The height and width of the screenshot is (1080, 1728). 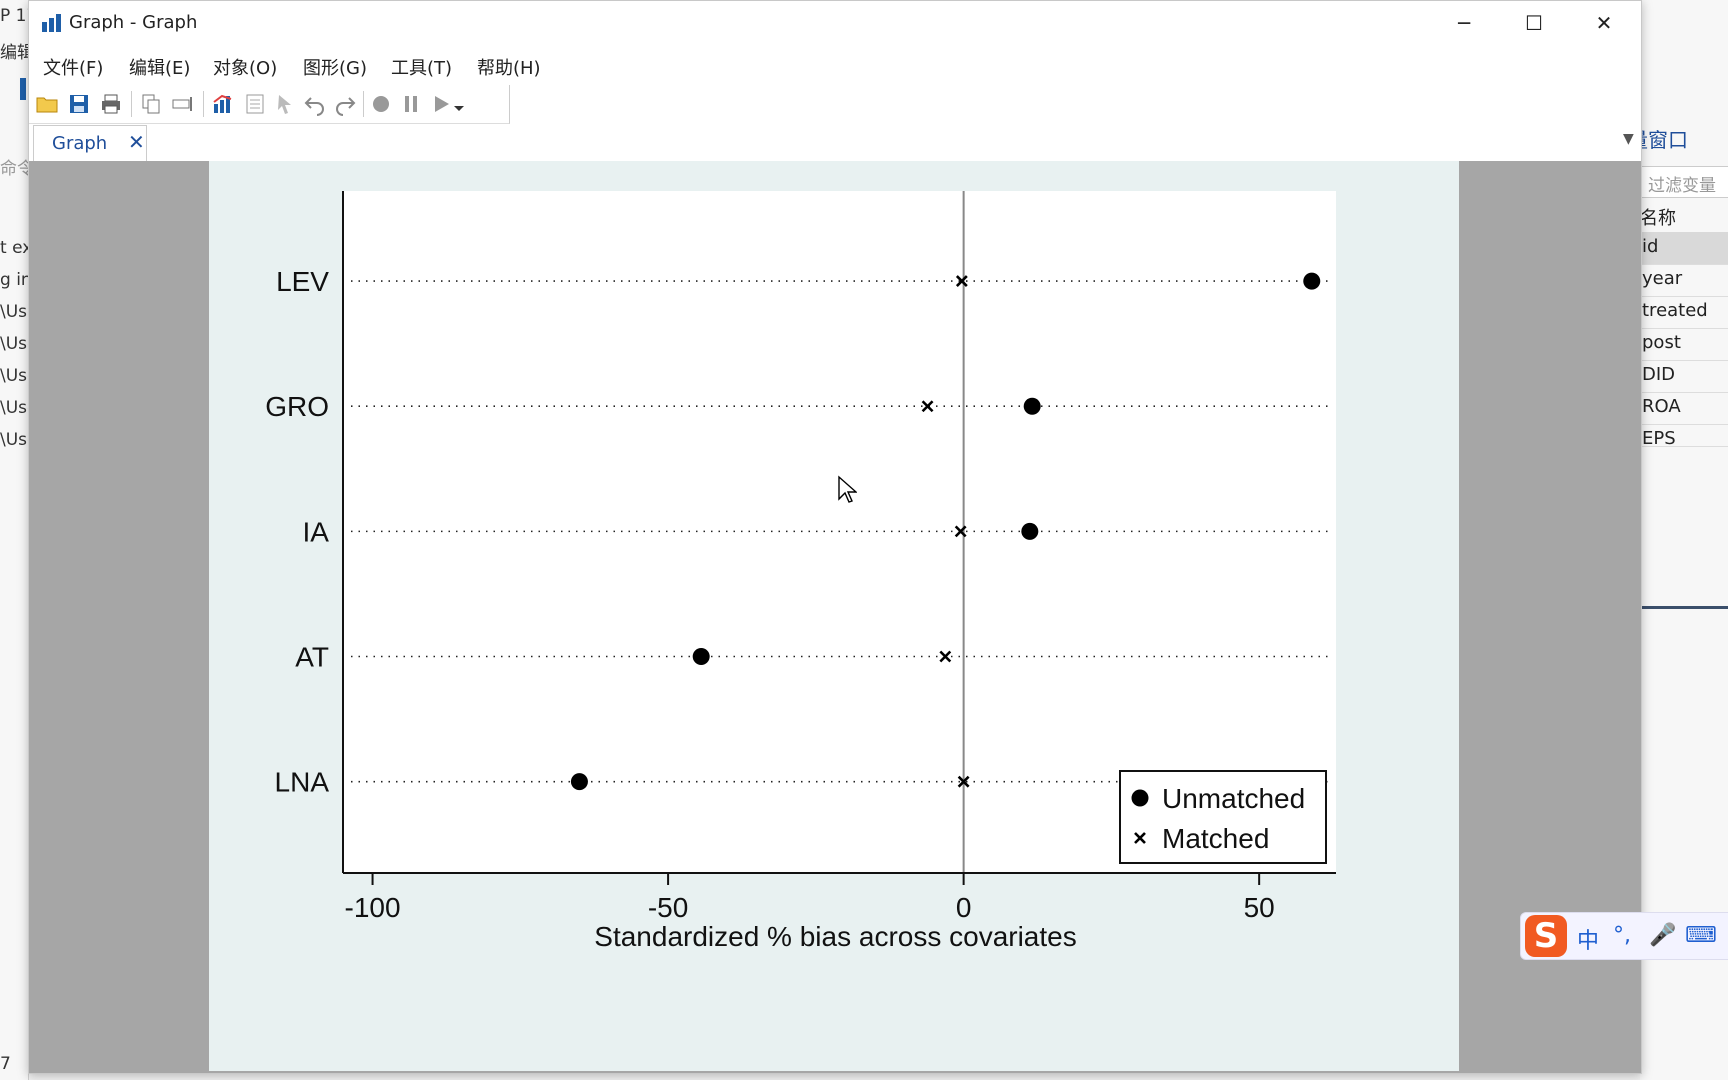 I want to click on variable-name: year, so click(x=1662, y=278).